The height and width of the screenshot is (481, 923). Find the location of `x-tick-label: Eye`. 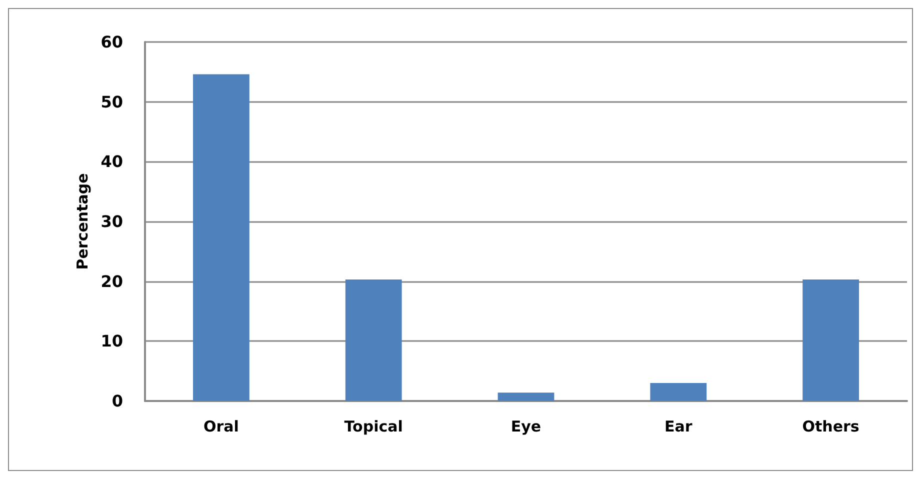

x-tick-label: Eye is located at coordinates (526, 427).